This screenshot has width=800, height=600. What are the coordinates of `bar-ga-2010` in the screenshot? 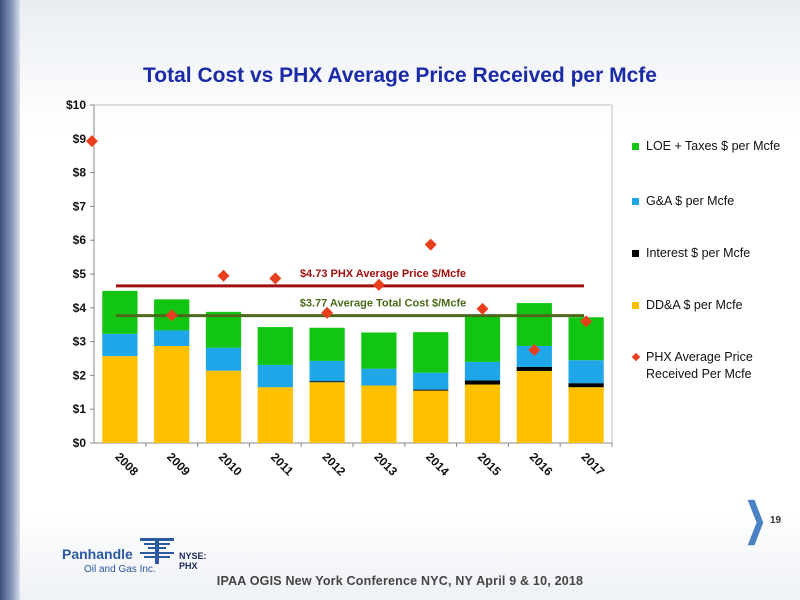 It's located at (223, 359).